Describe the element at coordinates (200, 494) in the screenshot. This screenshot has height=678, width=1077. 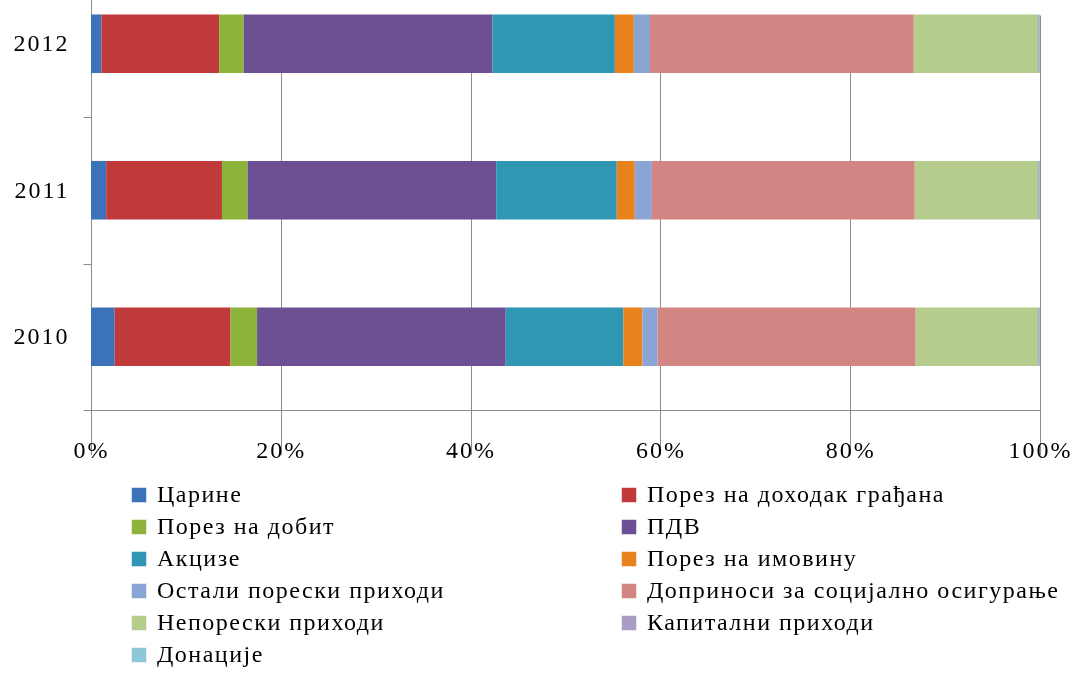
I see `legend-label: Царине` at that location.